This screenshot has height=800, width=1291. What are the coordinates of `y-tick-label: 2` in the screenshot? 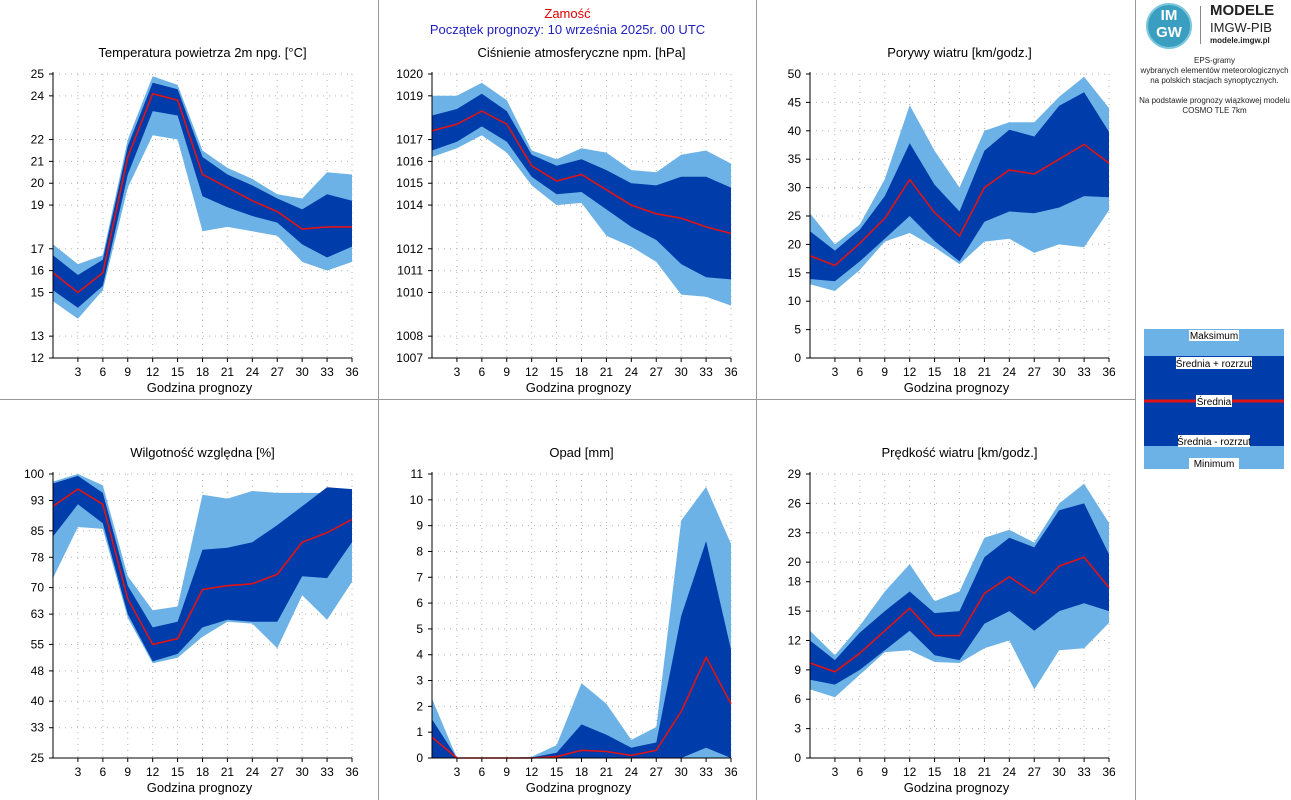 It's located at (419, 706).